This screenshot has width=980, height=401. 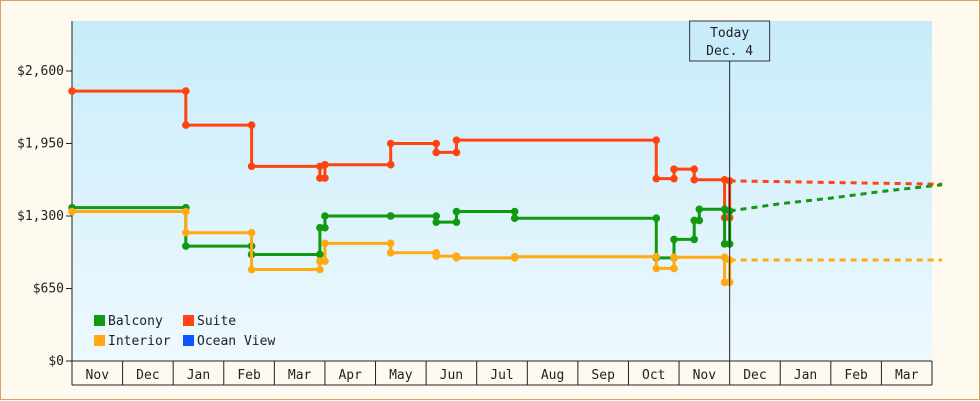 What do you see at coordinates (188, 340) in the screenshot?
I see `legend-swatch-ocean-view` at bounding box center [188, 340].